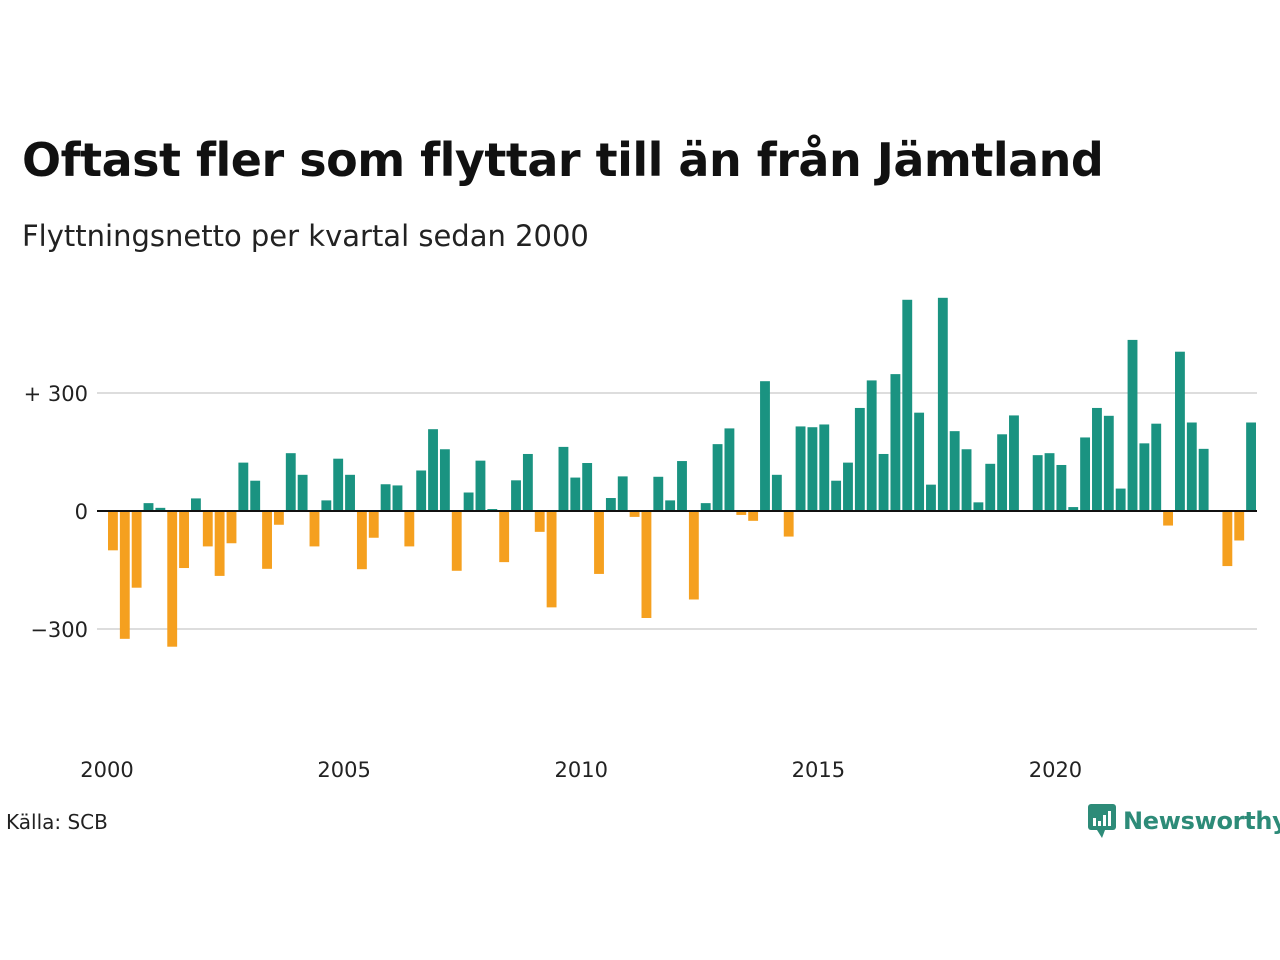 This screenshot has height=960, width=1280. What do you see at coordinates (113, 531) in the screenshot?
I see `bar-2000K1` at bounding box center [113, 531].